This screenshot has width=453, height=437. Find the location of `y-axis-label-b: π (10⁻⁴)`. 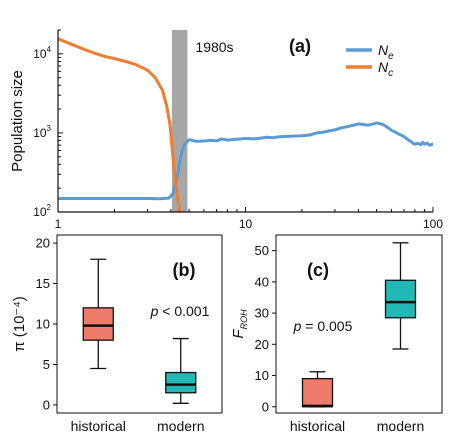

y-axis-label-b: π (10⁻⁴) is located at coordinates (19, 324).